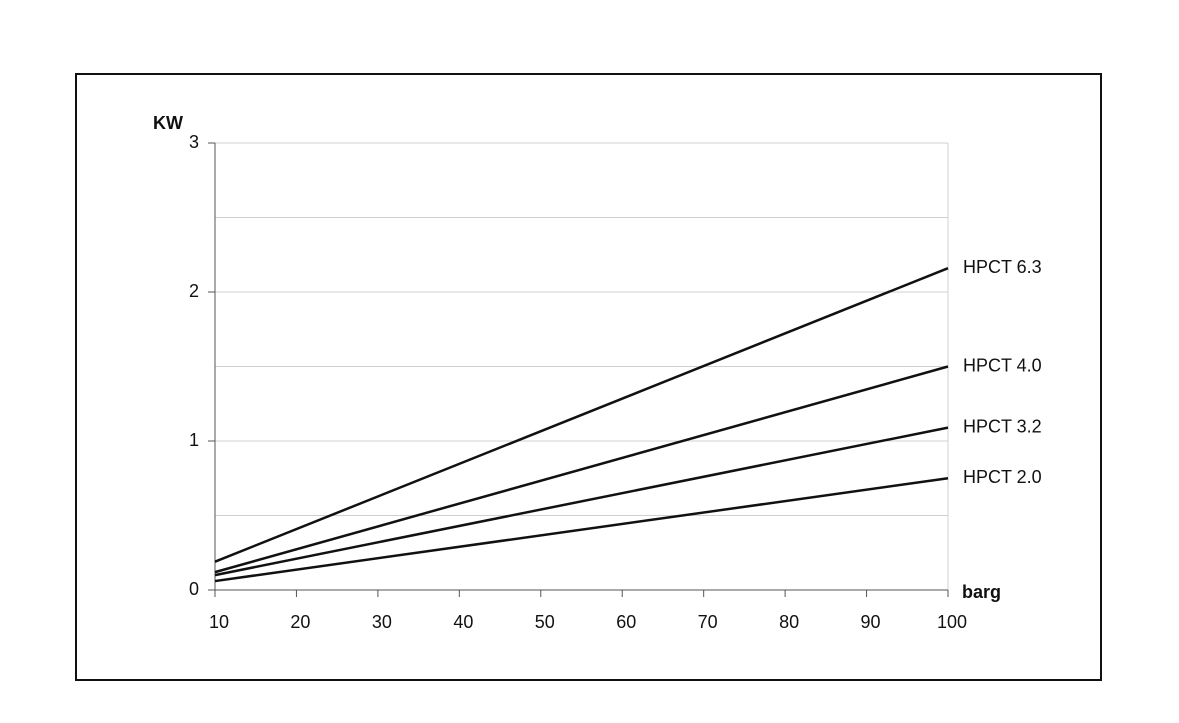  I want to click on y-tick-label: 3, so click(194, 142).